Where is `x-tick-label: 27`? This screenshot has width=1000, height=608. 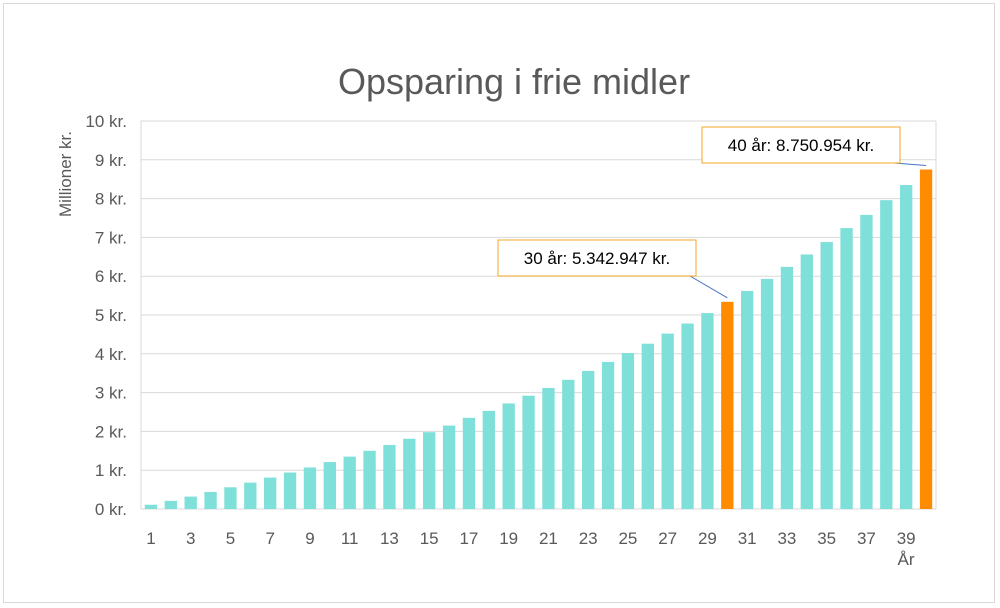
x-tick-label: 27 is located at coordinates (667, 538).